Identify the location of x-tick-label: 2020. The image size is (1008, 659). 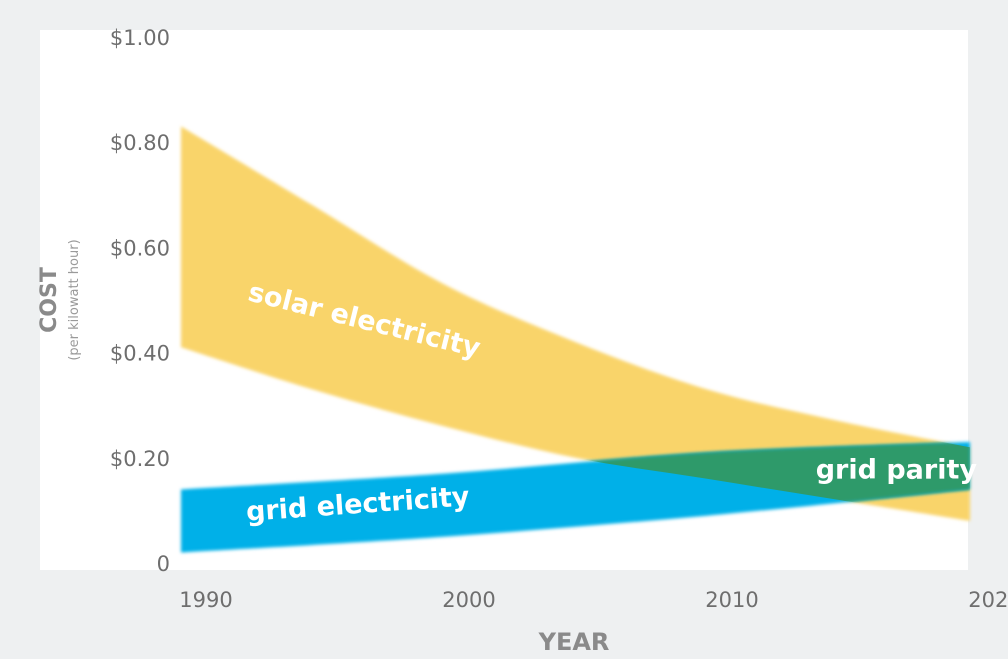
(988, 600).